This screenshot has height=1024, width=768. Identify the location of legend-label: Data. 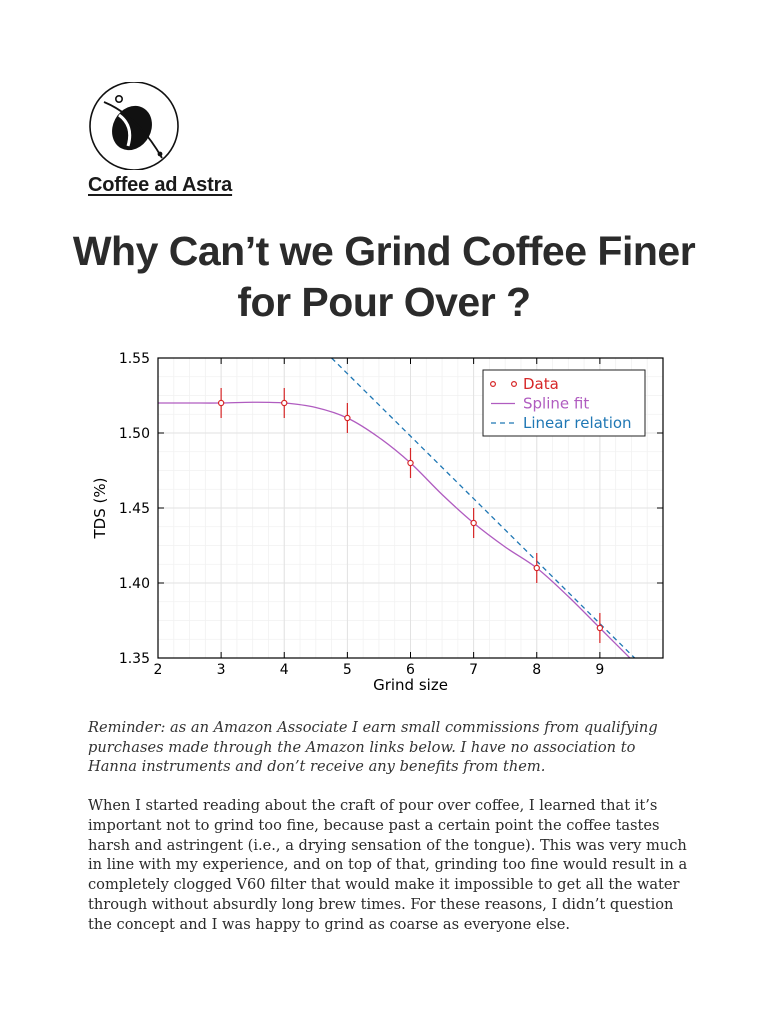
(541, 384).